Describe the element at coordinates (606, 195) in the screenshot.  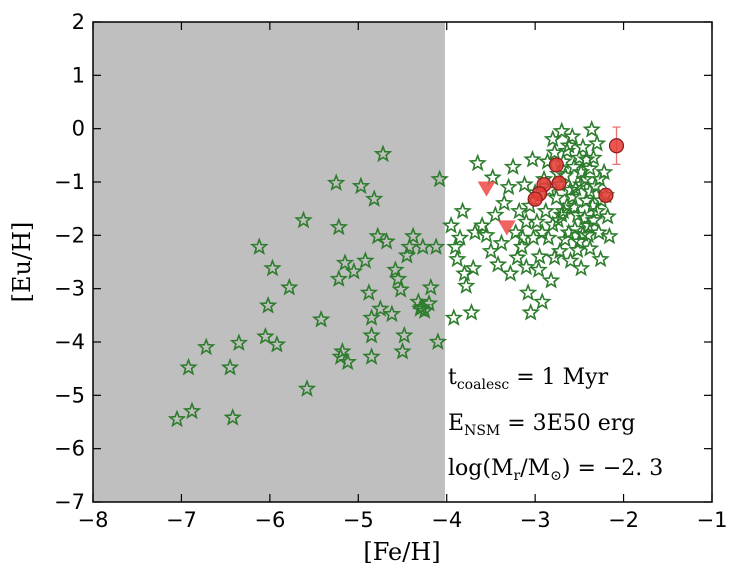
I see `observation-point` at that location.